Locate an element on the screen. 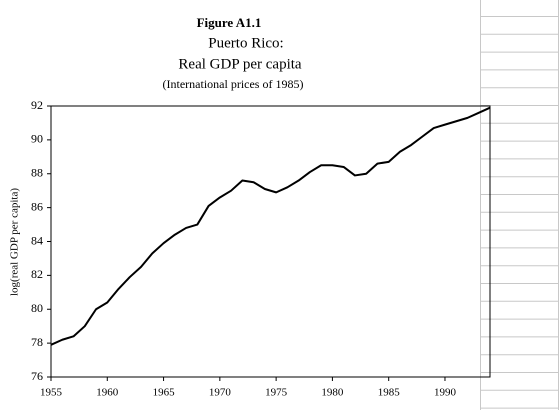 The width and height of the screenshot is (559, 410). x-tick-label: 1985 is located at coordinates (389, 393).